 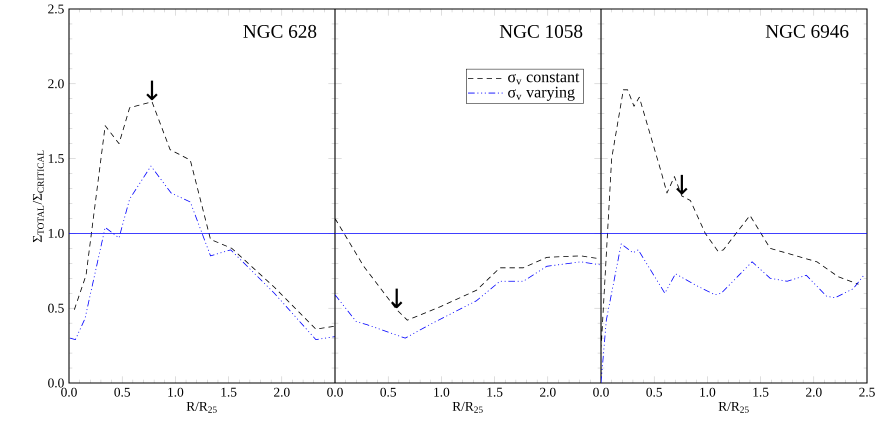 I want to click on legend-label: σ$_{v}$ varying, so click(x=541, y=93).